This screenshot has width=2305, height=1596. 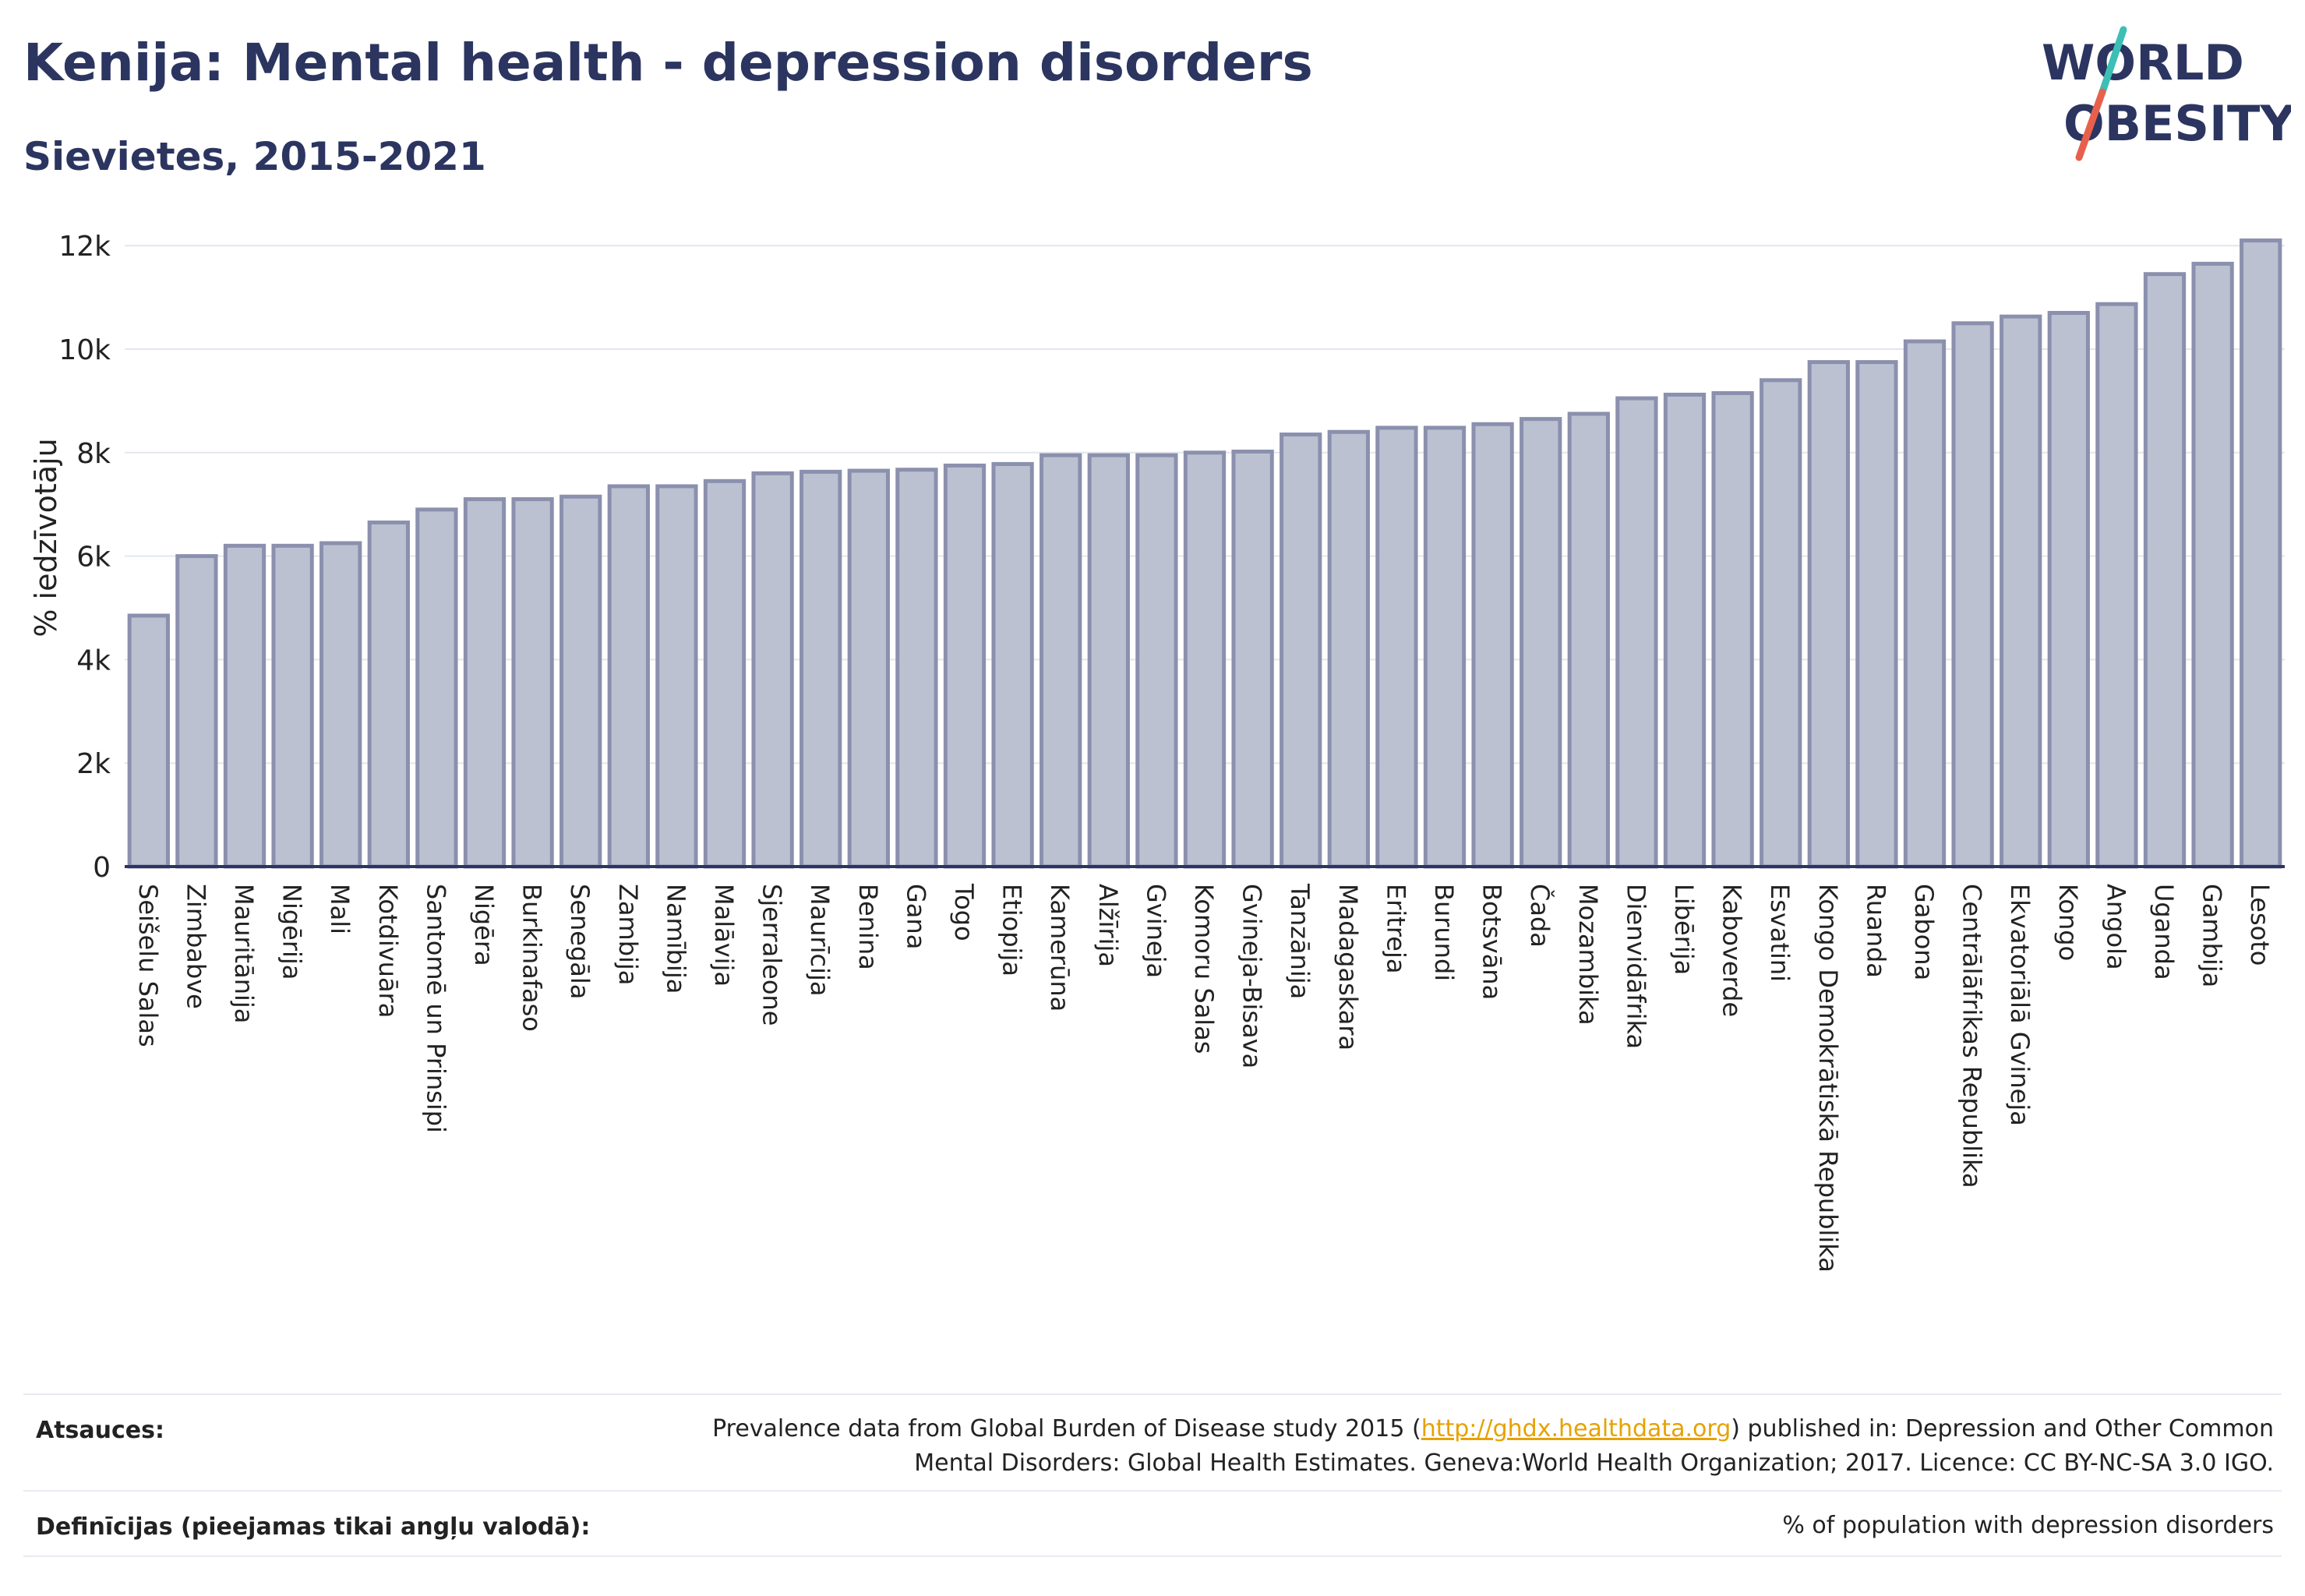 What do you see at coordinates (195, 946) in the screenshot?
I see `x-tick-label: Zimbabve` at bounding box center [195, 946].